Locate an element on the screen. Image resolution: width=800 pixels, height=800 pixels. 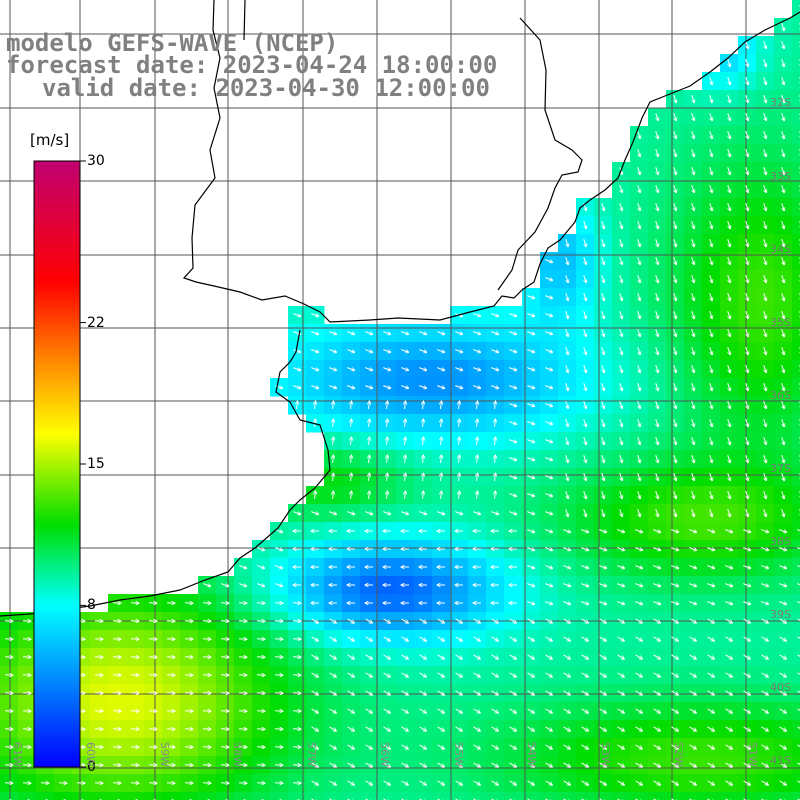
latitude-label: 40S is located at coordinates (780, 687).